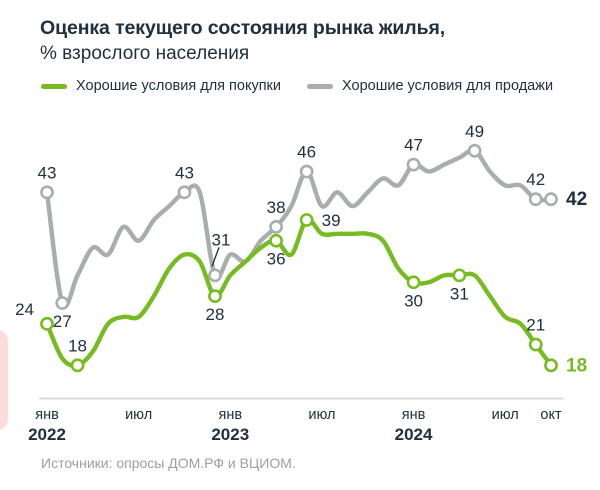  I want to click on label-leader-line, so click(215, 257).